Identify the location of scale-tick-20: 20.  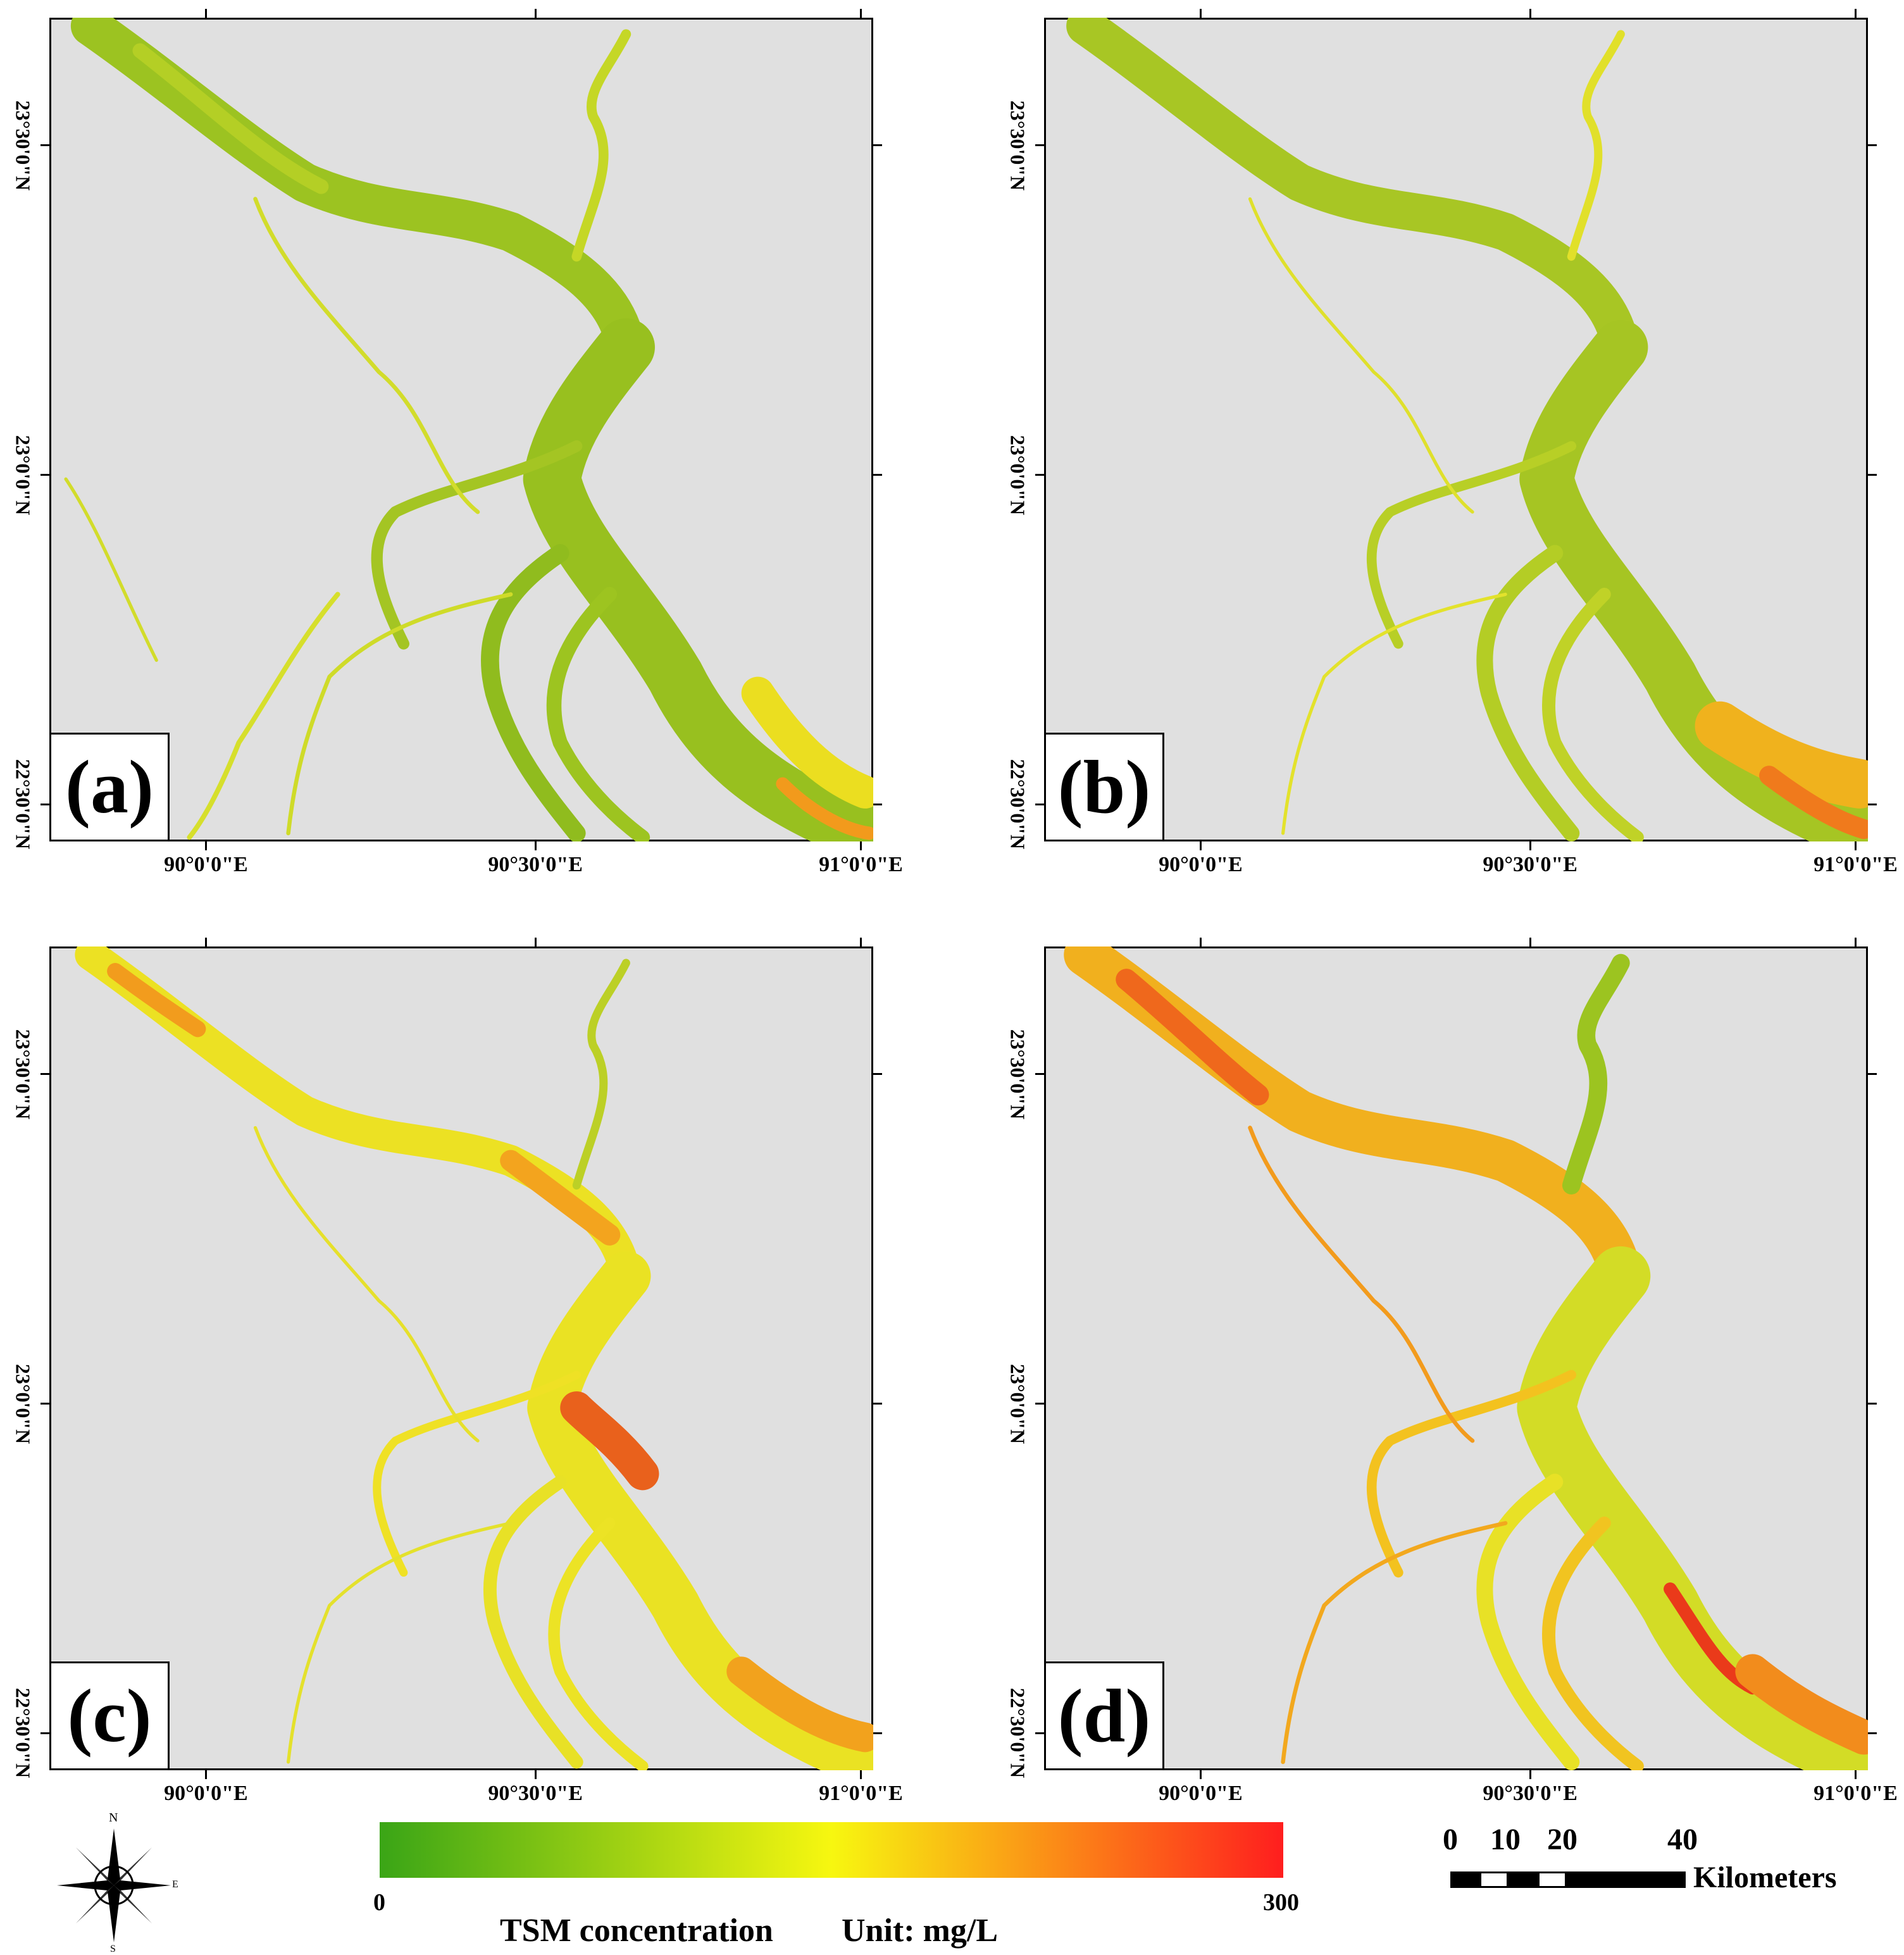
(1562, 1839).